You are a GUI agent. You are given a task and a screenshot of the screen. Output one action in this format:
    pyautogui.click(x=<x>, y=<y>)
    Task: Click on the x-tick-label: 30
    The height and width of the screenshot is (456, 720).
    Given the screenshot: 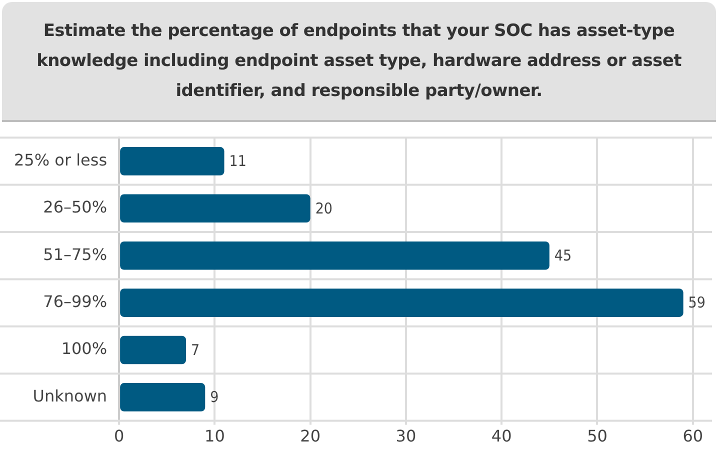 What is the action you would take?
    pyautogui.click(x=406, y=436)
    